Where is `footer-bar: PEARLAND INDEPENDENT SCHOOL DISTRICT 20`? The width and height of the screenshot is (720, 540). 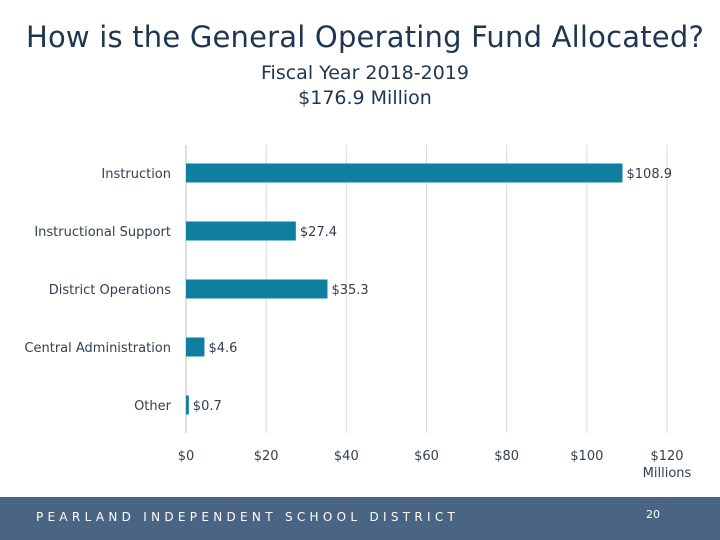 footer-bar: PEARLAND INDEPENDENT SCHOOL DISTRICT 20 is located at coordinates (360, 518).